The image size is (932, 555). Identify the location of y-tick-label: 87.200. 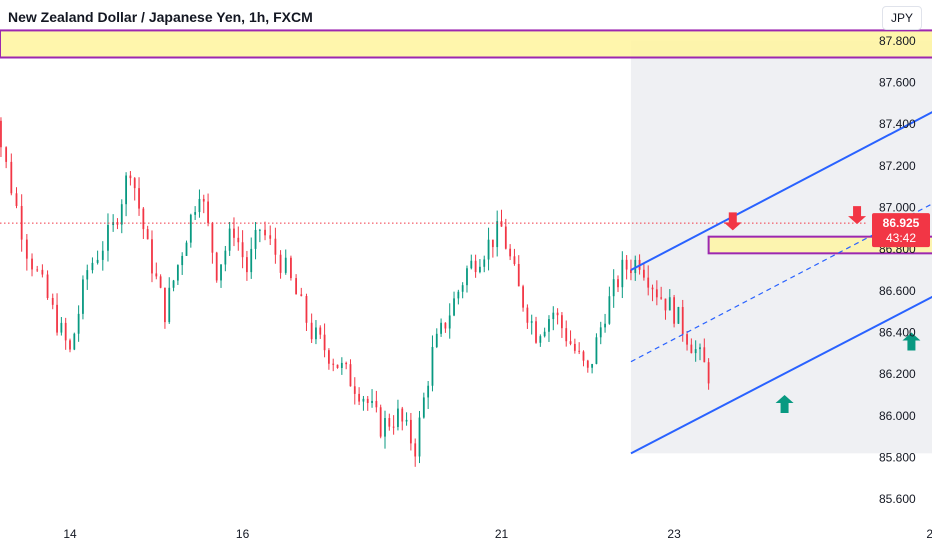
(897, 166).